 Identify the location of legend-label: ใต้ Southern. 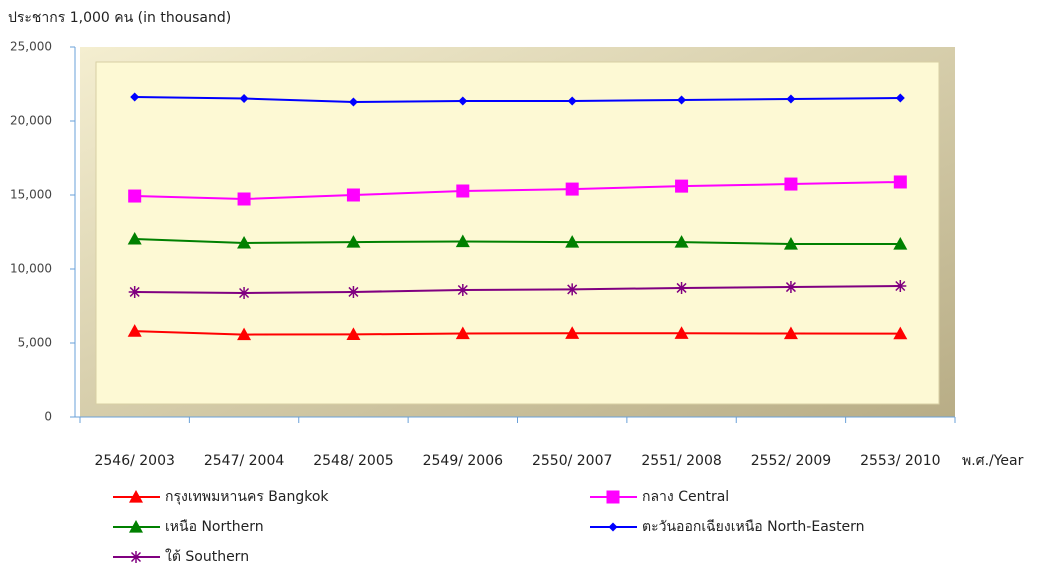
(207, 556).